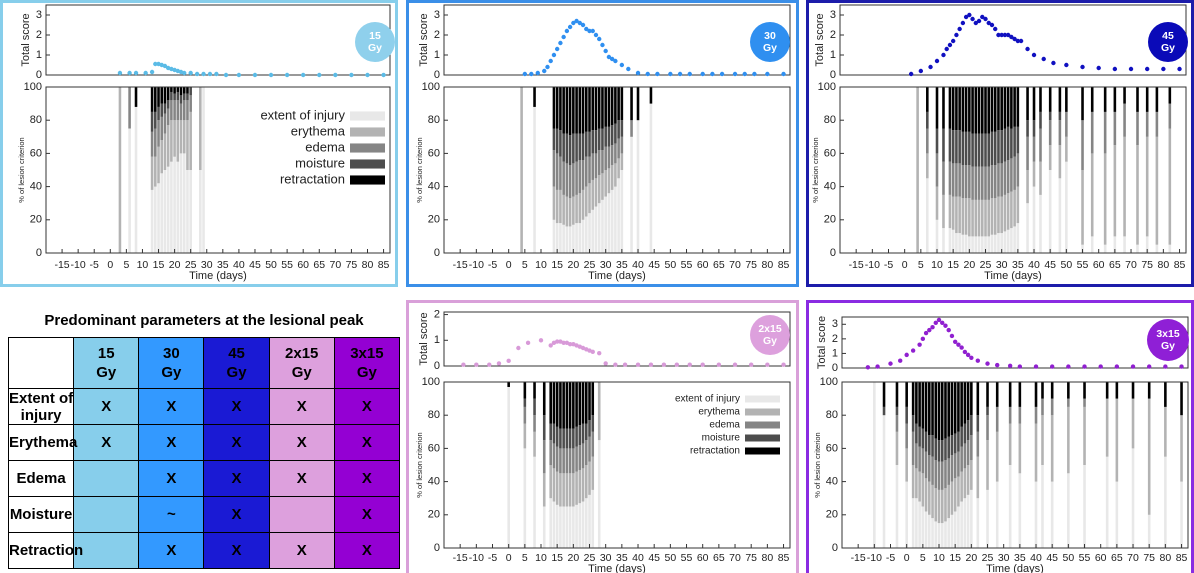 The width and height of the screenshot is (1194, 573). Describe the element at coordinates (1015, 465) in the screenshot. I see `plot-area` at that location.